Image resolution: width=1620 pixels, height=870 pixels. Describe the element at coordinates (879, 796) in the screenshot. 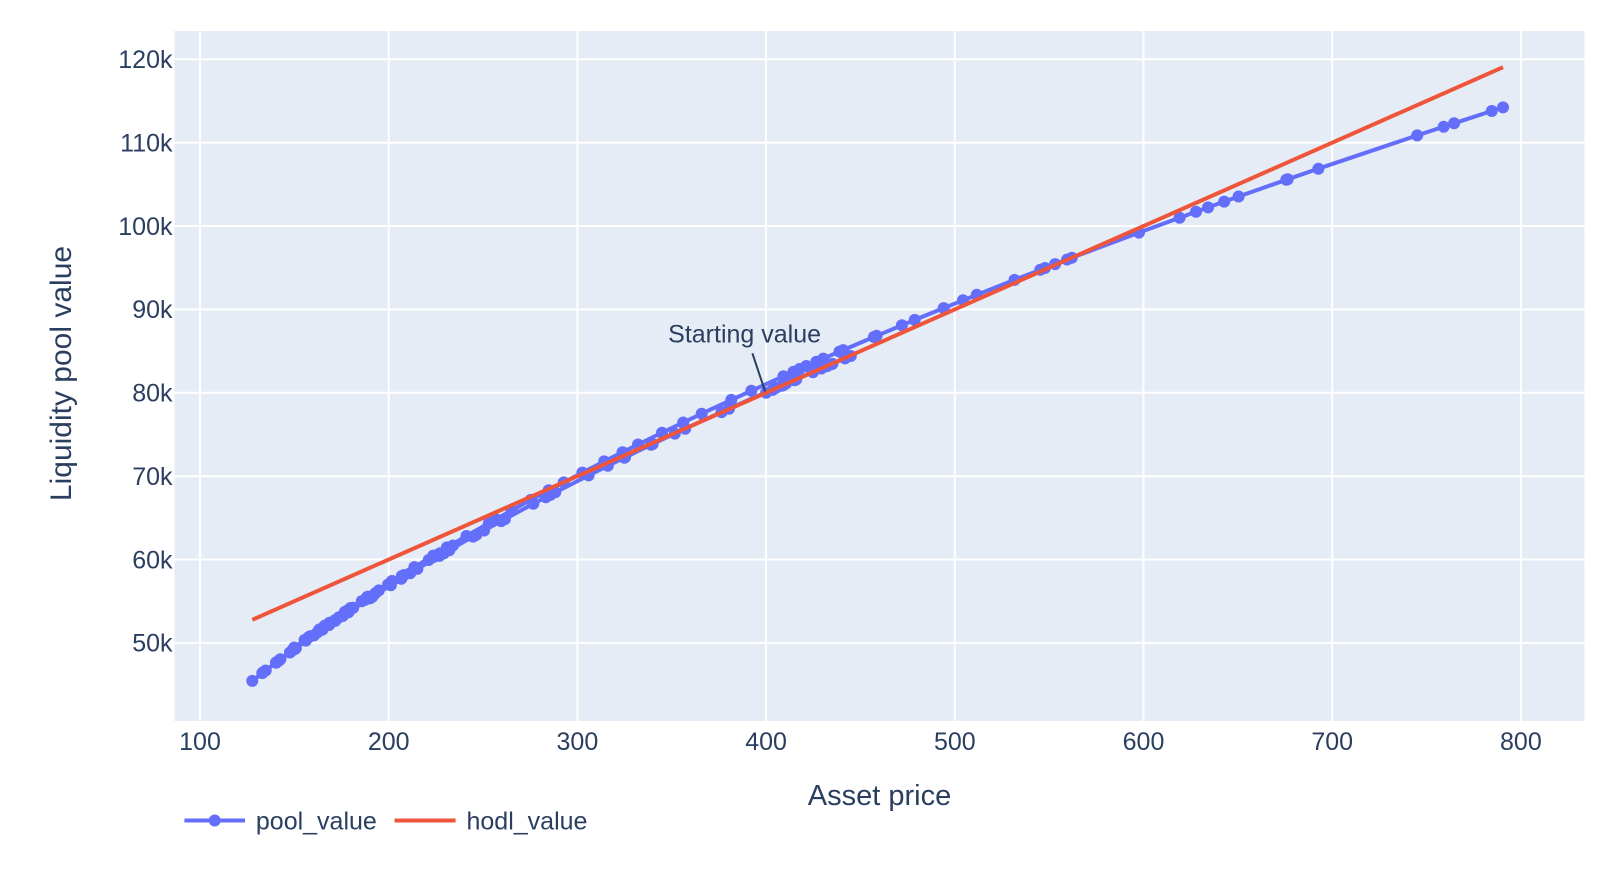

I see `svg-text: Asset price` at that location.